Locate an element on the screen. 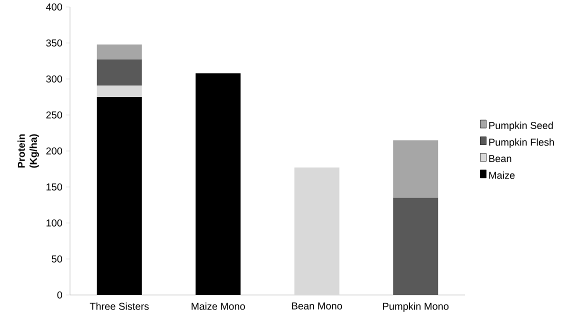 This screenshot has height=323, width=566. x-tick-label: Maize Mono is located at coordinates (218, 306).